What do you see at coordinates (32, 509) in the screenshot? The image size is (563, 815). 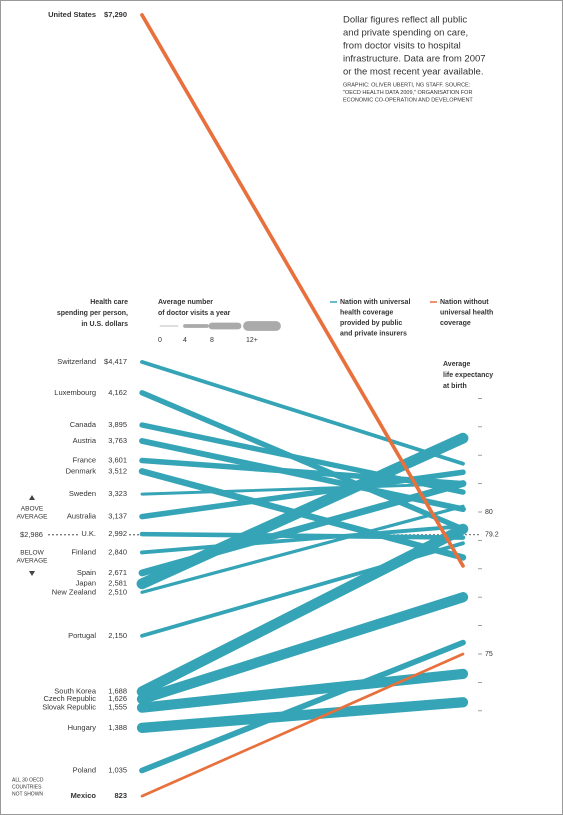 I see `above-label: ABOVE` at bounding box center [32, 509].